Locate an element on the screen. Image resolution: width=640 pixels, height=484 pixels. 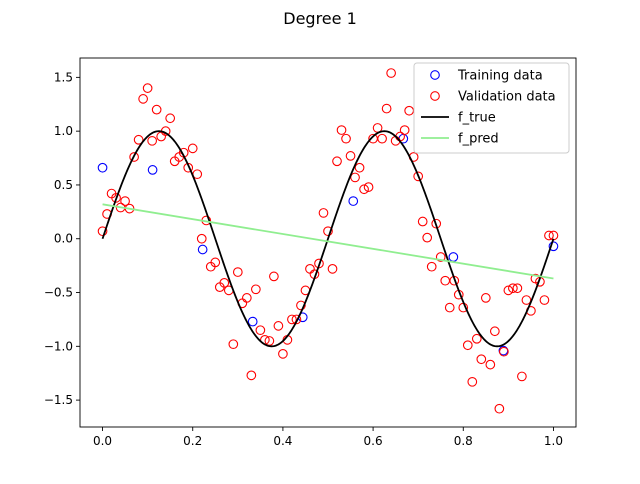
y-tick-label: 0.0 is located at coordinates (63, 239).